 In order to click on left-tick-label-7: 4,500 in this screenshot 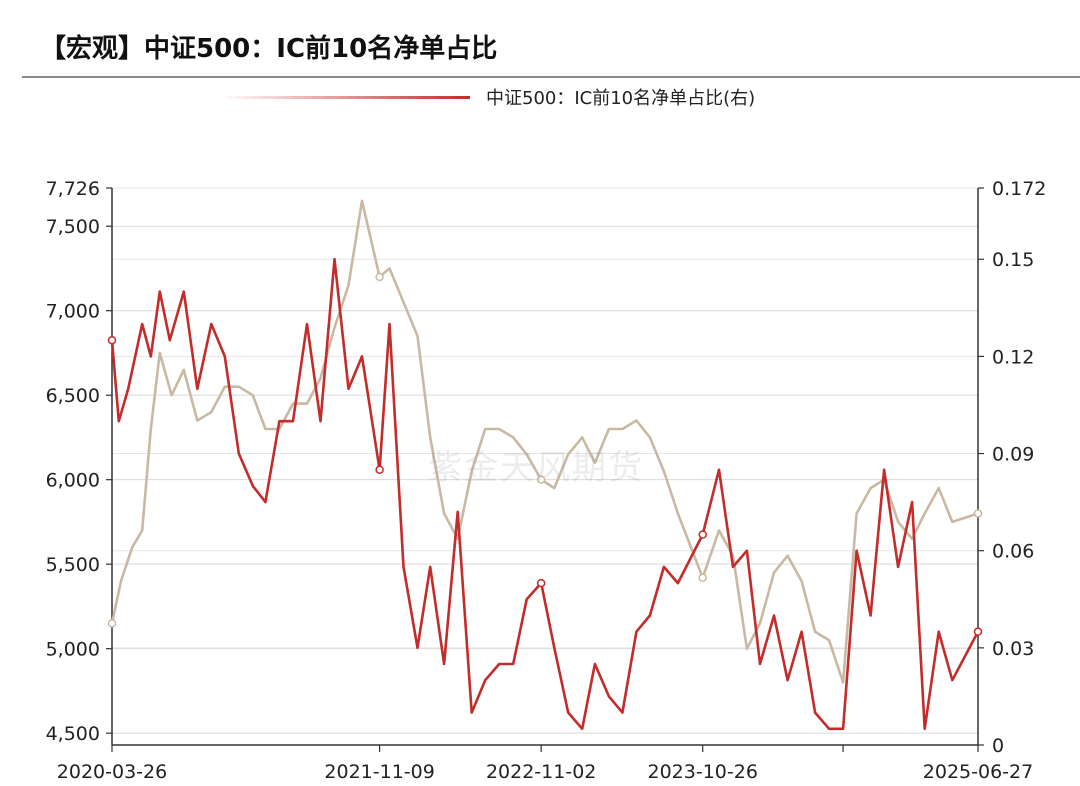, I will do `click(73, 734)`.